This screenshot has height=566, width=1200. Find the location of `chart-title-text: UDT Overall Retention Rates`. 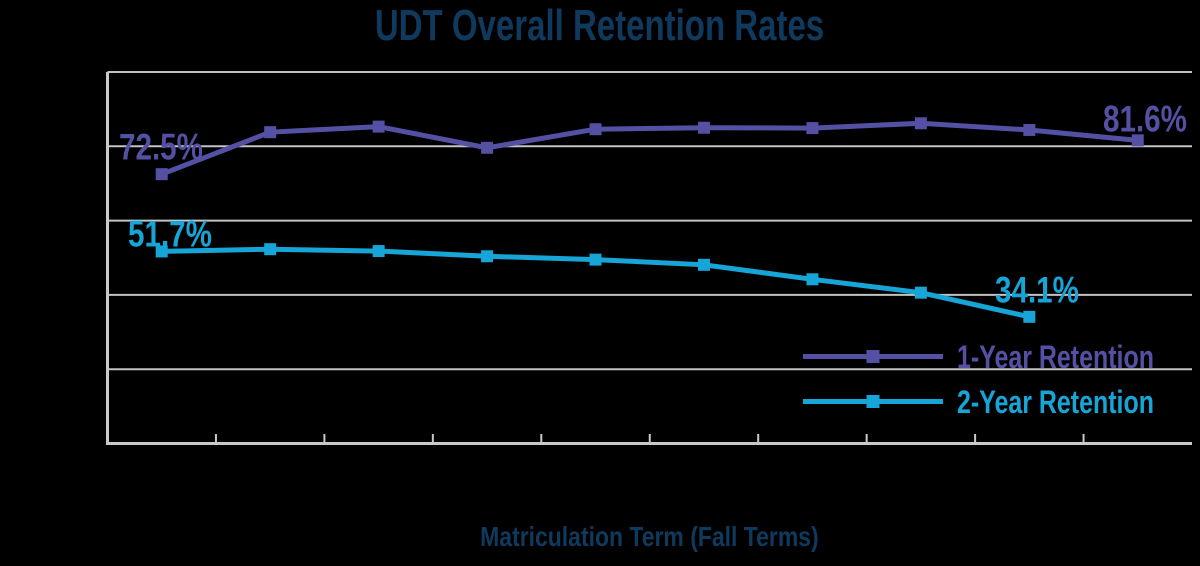

chart-title-text: UDT Overall Retention Rates is located at coordinates (600, 25).